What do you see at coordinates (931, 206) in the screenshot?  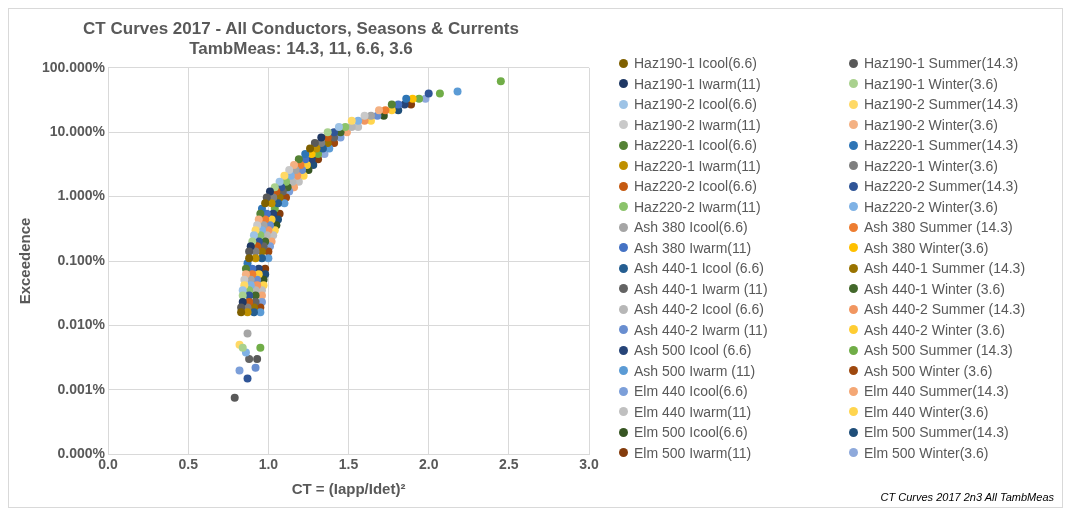 I see `legend-label: Haz220-2 Winter(3.6)` at bounding box center [931, 206].